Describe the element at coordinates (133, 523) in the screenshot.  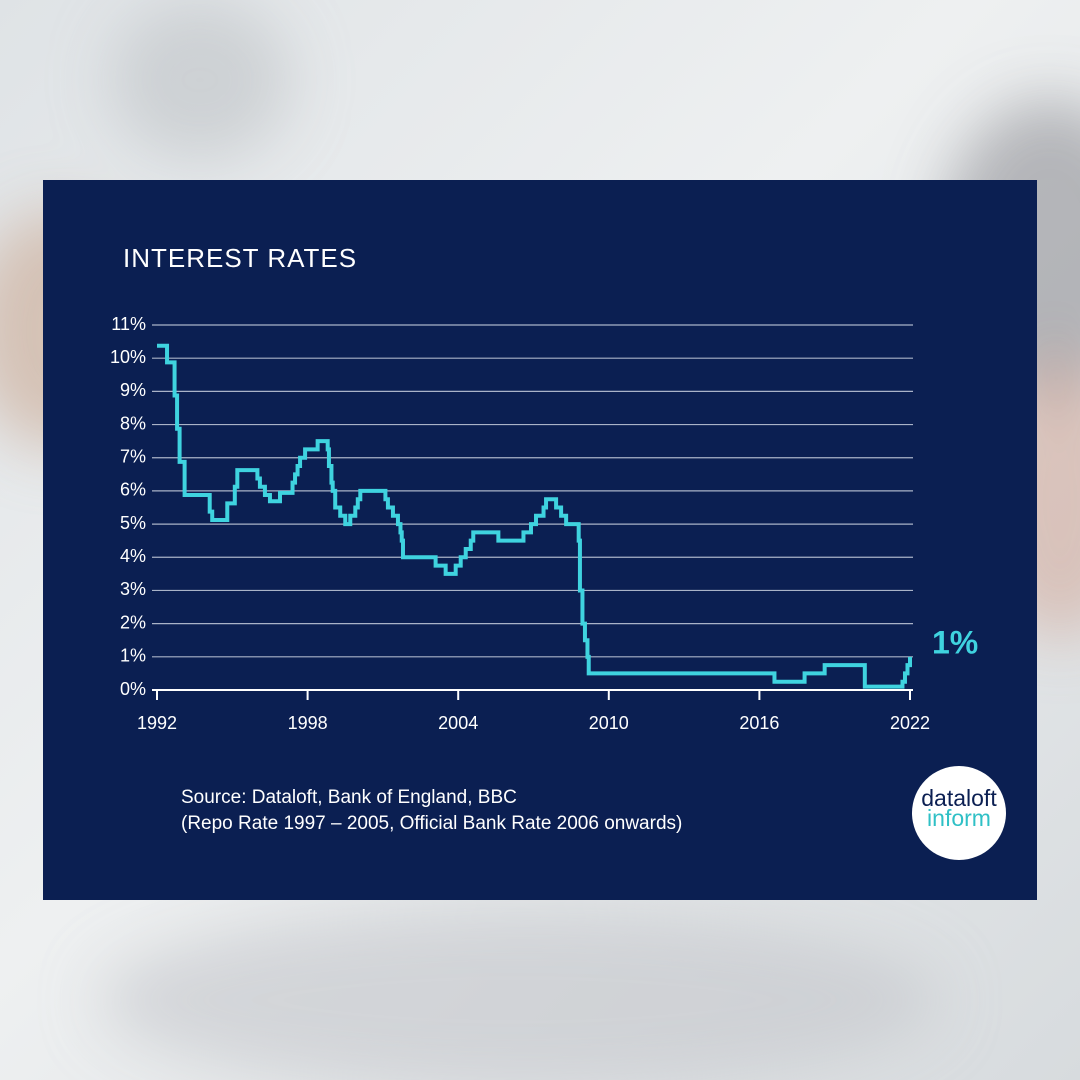
I see `y-tick-label: 5%` at that location.